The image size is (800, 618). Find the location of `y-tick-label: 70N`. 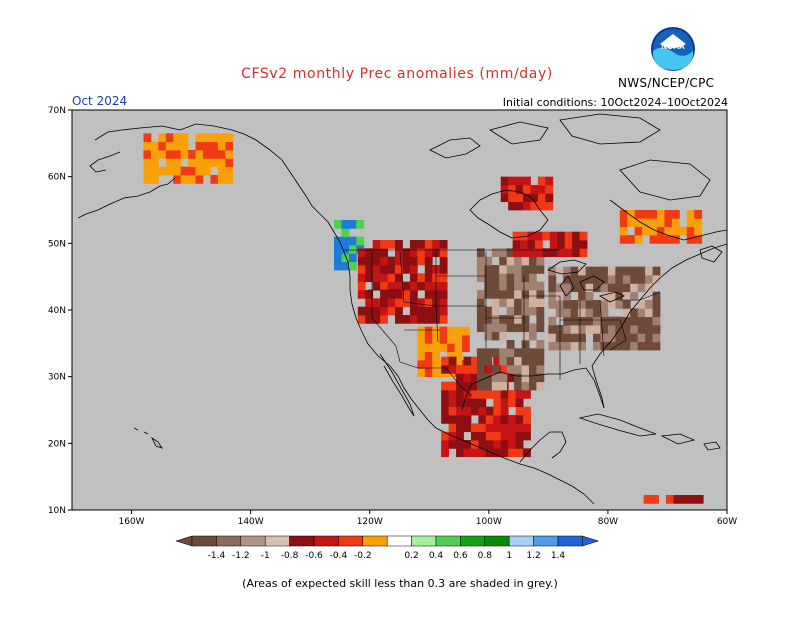

y-tick-label: 70N is located at coordinates (57, 111).